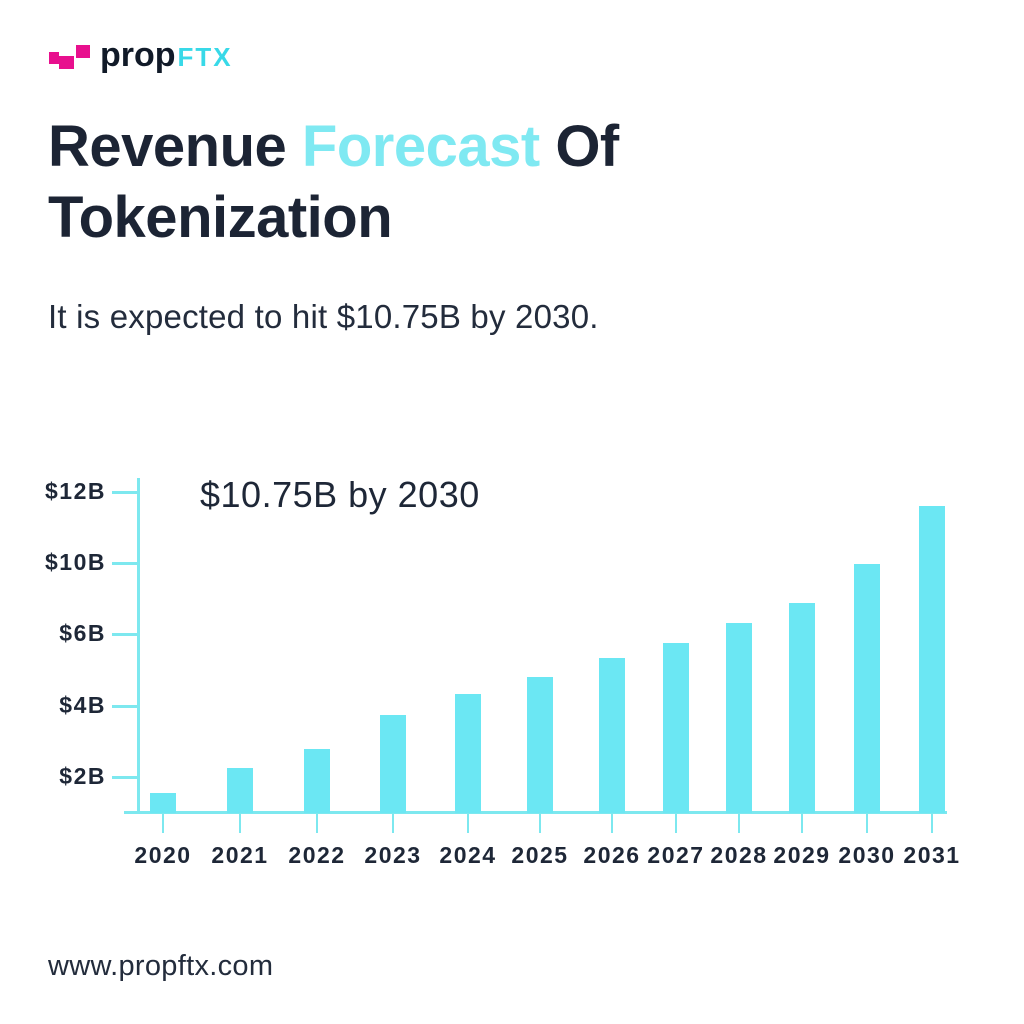 This screenshot has width=1024, height=1024. I want to click on x-axis-tick-2021, so click(240, 823).